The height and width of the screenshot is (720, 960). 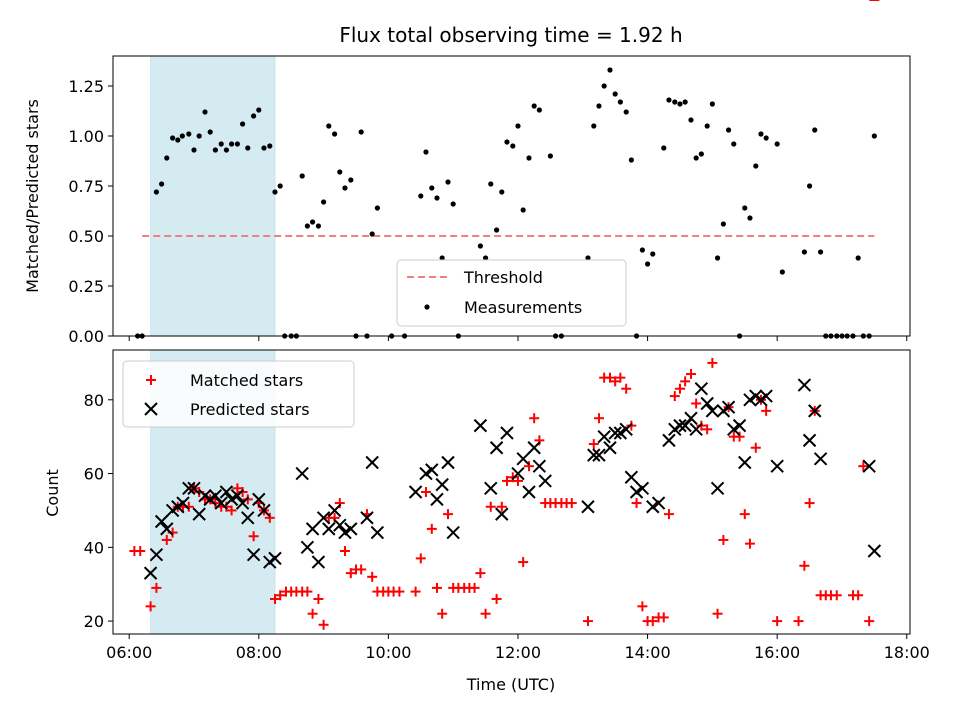 I want to click on top-highlight-span, so click(x=213, y=196).